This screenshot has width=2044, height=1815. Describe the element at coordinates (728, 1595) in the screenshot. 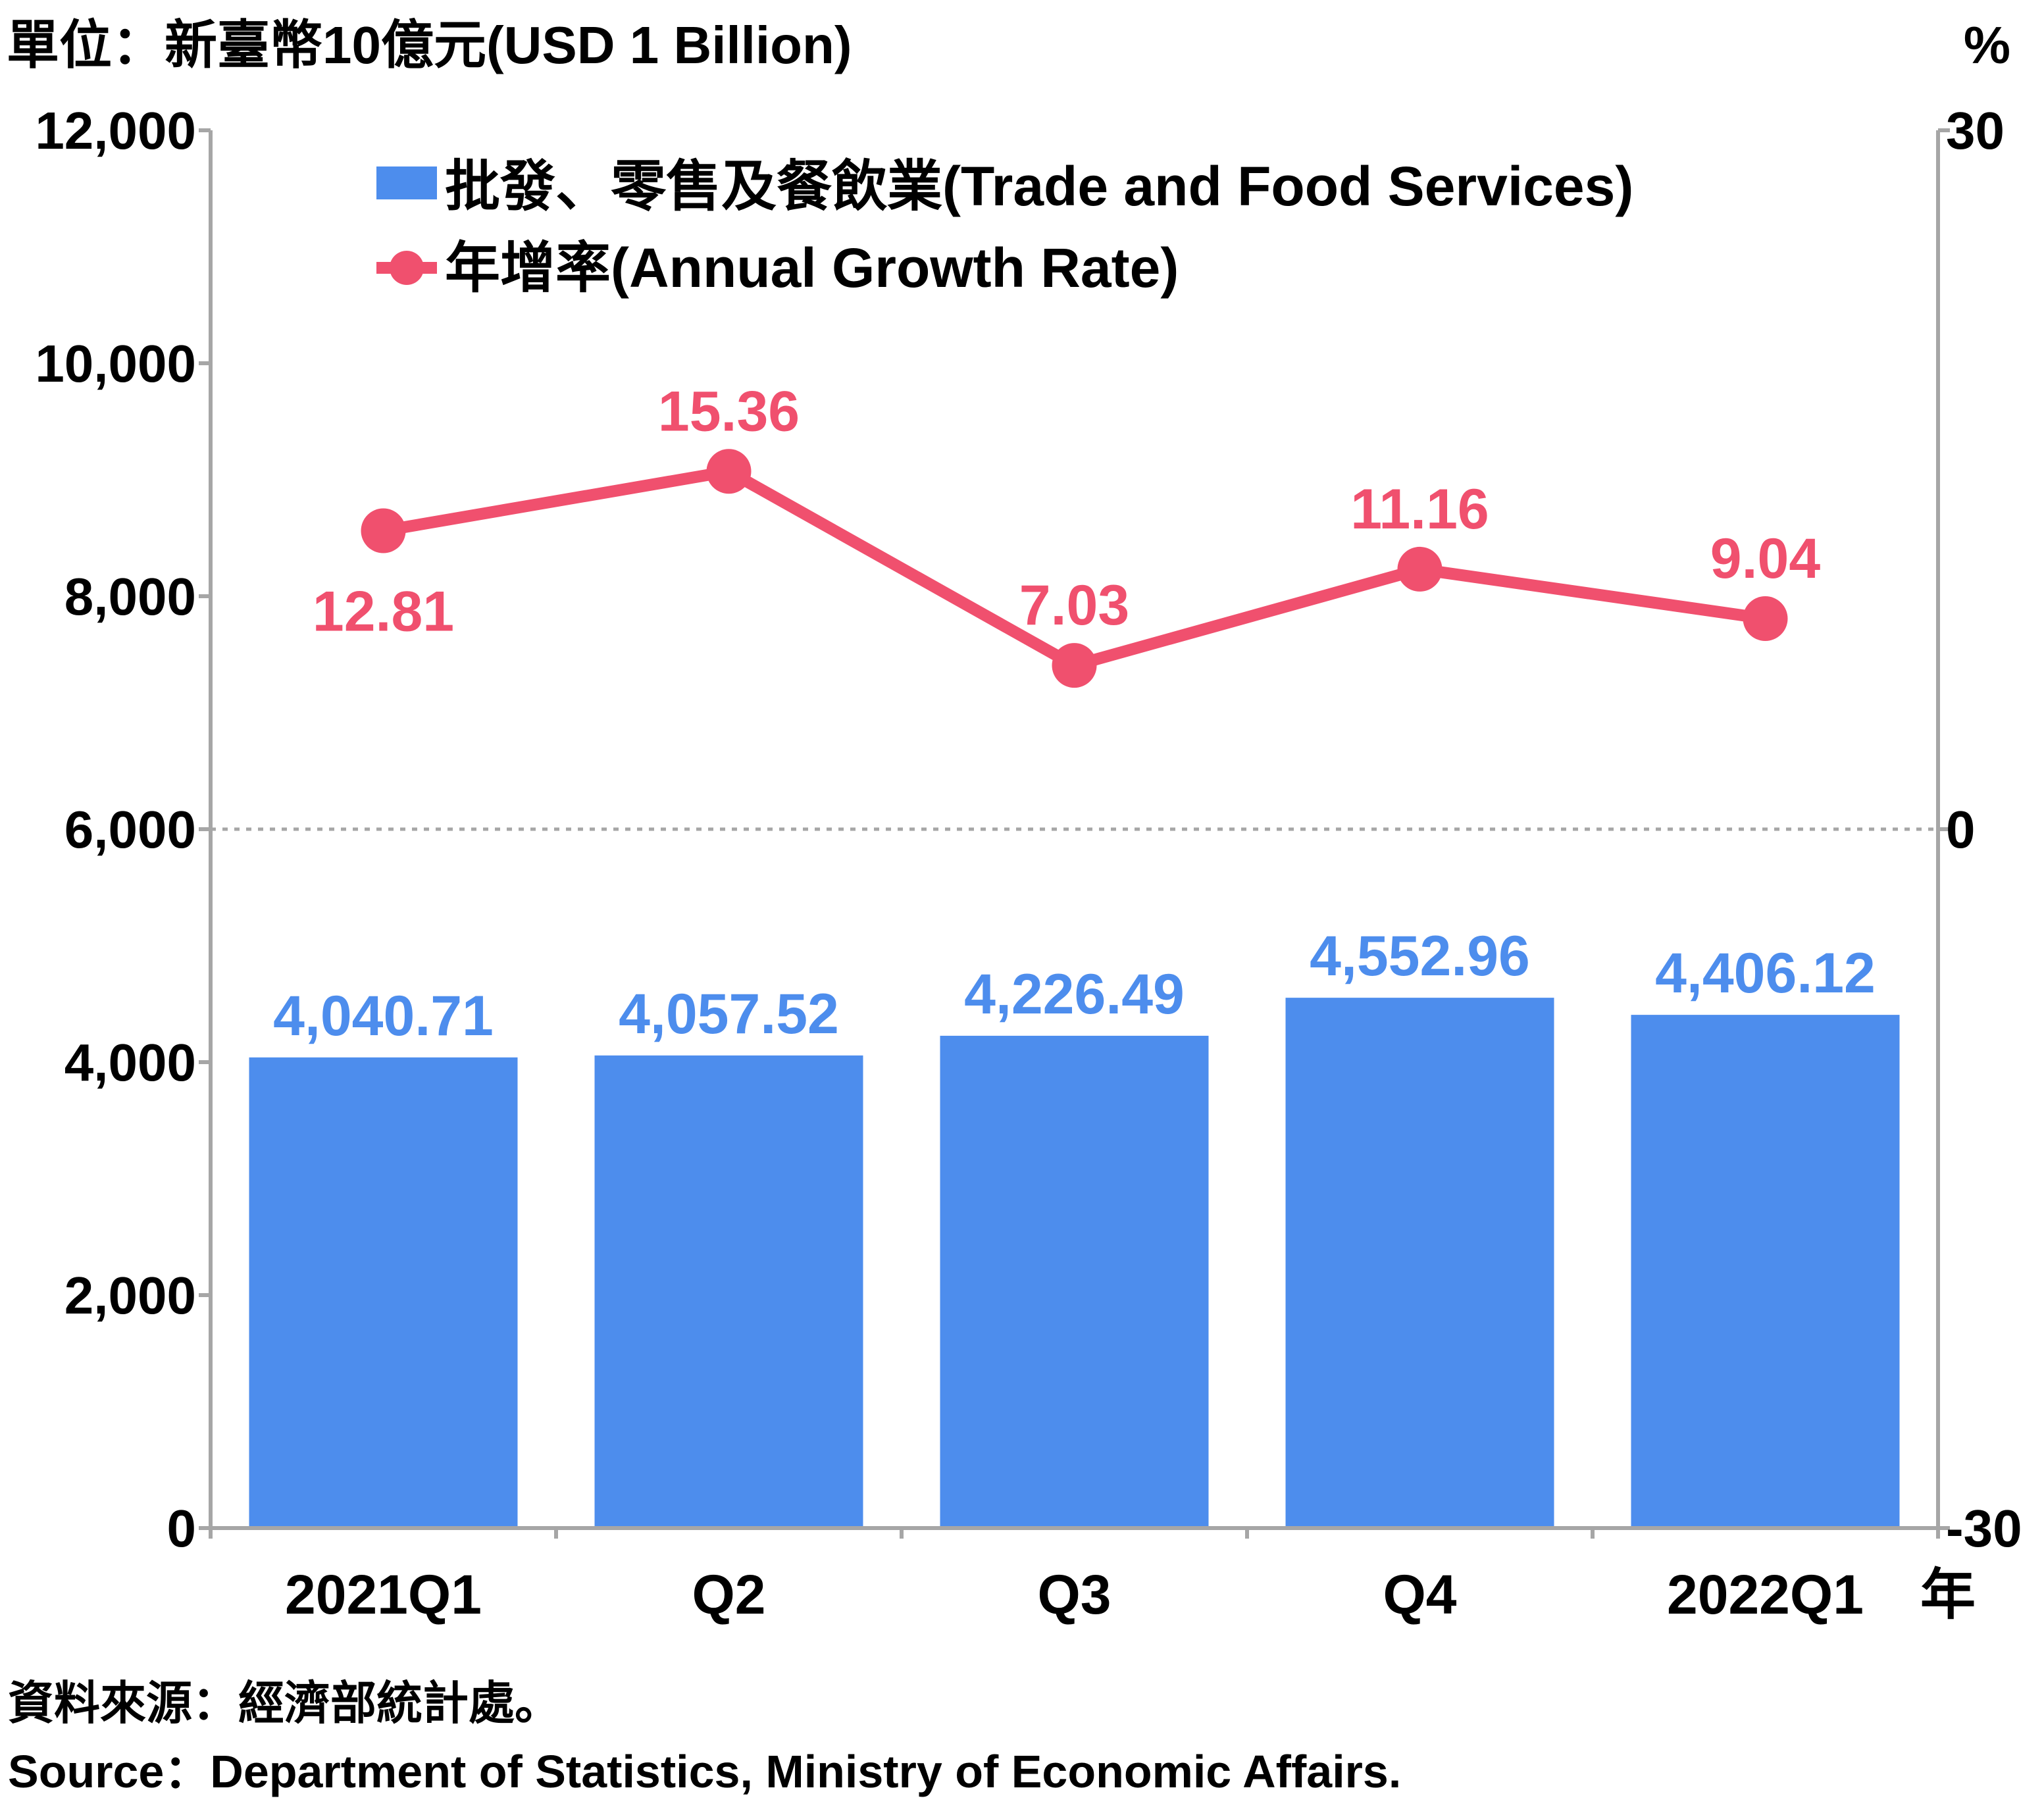

I see `category-label: Q2` at that location.